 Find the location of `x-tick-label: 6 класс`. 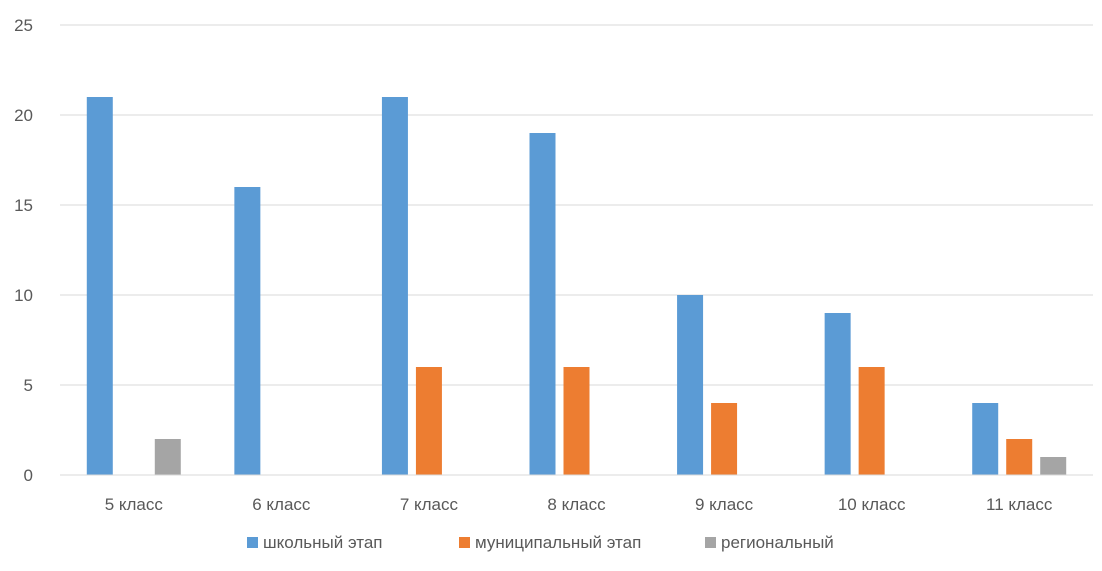

x-tick-label: 6 класс is located at coordinates (281, 504).